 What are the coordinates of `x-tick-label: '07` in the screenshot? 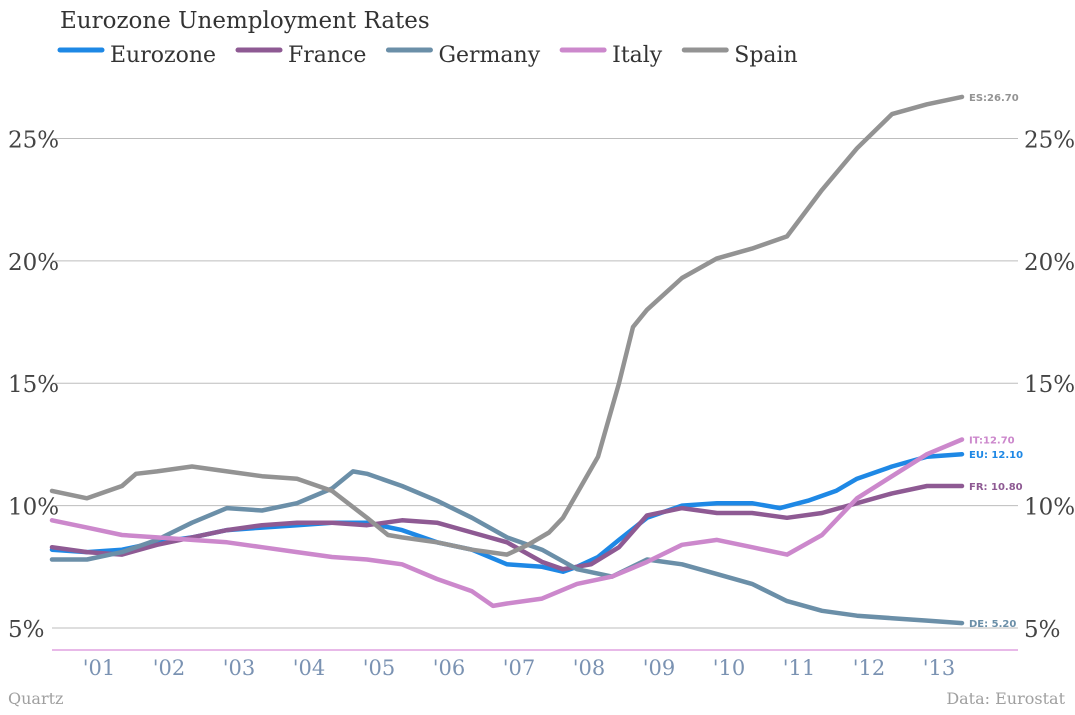 It's located at (519, 668).